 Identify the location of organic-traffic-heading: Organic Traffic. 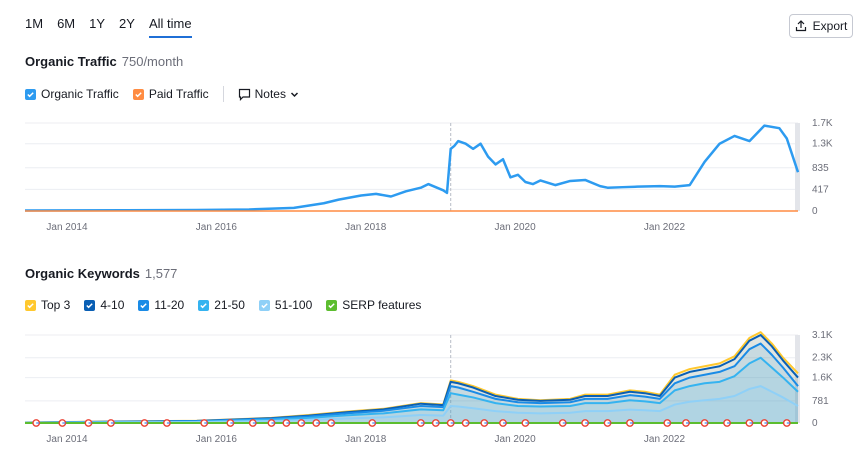
(71, 61).